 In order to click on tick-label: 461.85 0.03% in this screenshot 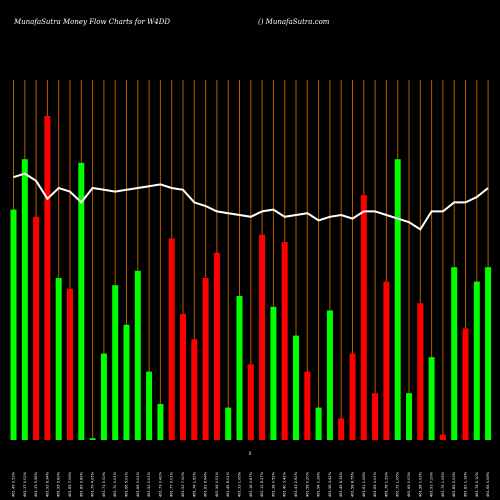, I will do `click(454, 484)`.